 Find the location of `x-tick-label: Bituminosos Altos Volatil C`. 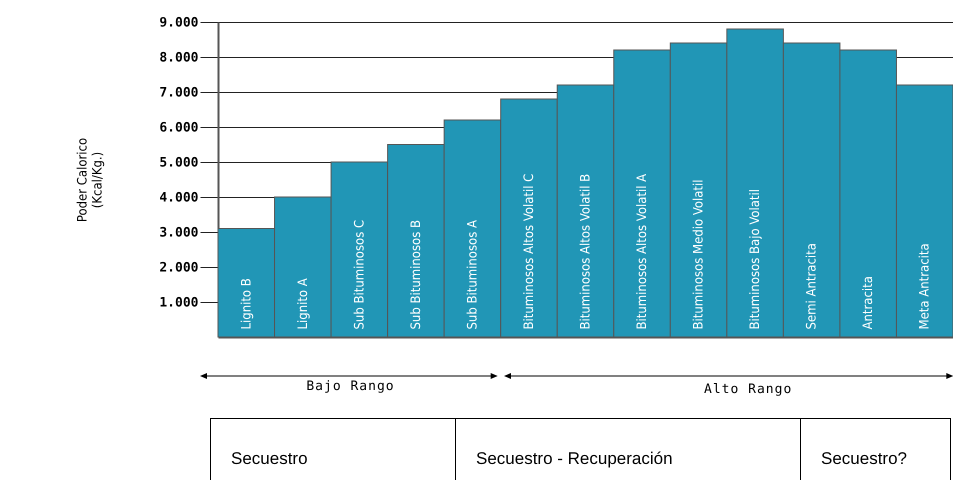

x-tick-label: Bituminosos Altos Volatil C is located at coordinates (529, 252).